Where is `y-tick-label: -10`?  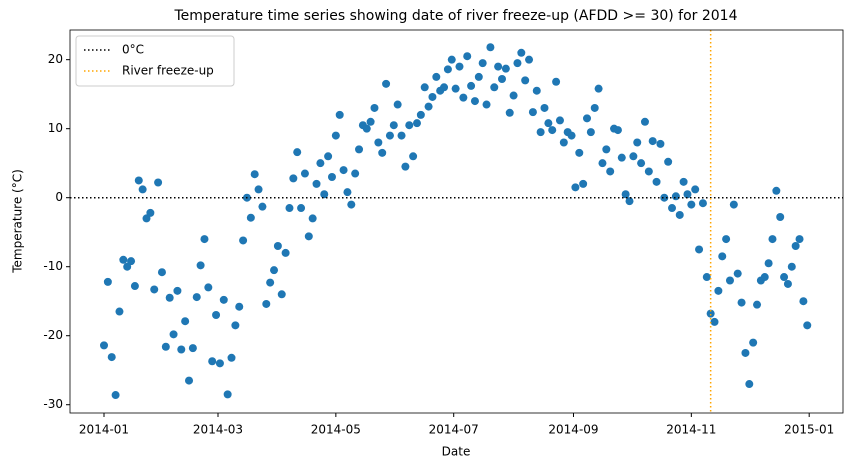 y-tick-label: -10 is located at coordinates (53, 266).